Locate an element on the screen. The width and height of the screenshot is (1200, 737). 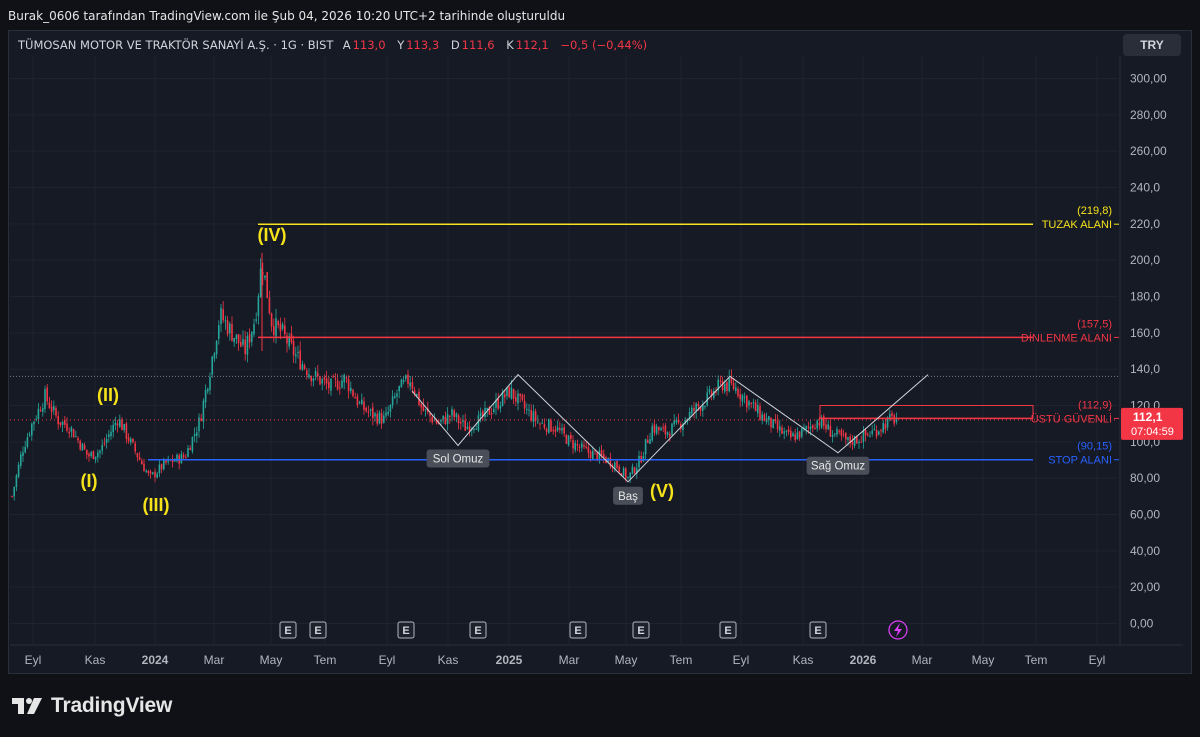
lightning-icon is located at coordinates (898, 630).